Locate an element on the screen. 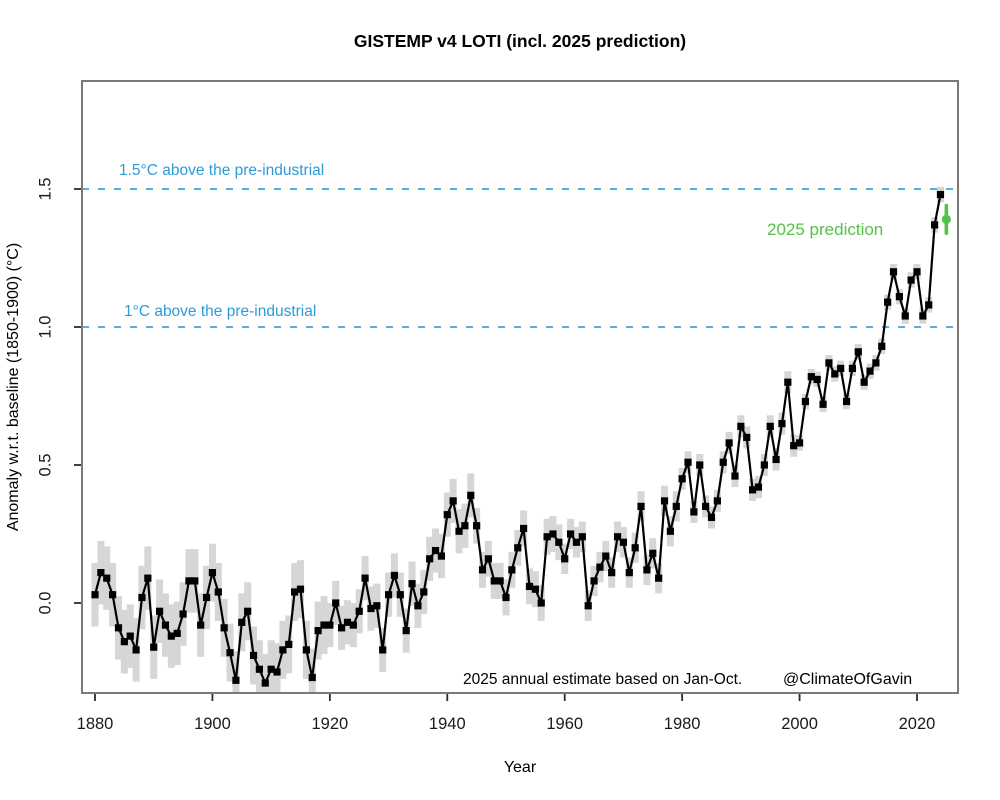 The width and height of the screenshot is (1000, 800). y-axis-label: Anomaly w.r.t. baseline (1850-1900) (°C) is located at coordinates (13, 387).